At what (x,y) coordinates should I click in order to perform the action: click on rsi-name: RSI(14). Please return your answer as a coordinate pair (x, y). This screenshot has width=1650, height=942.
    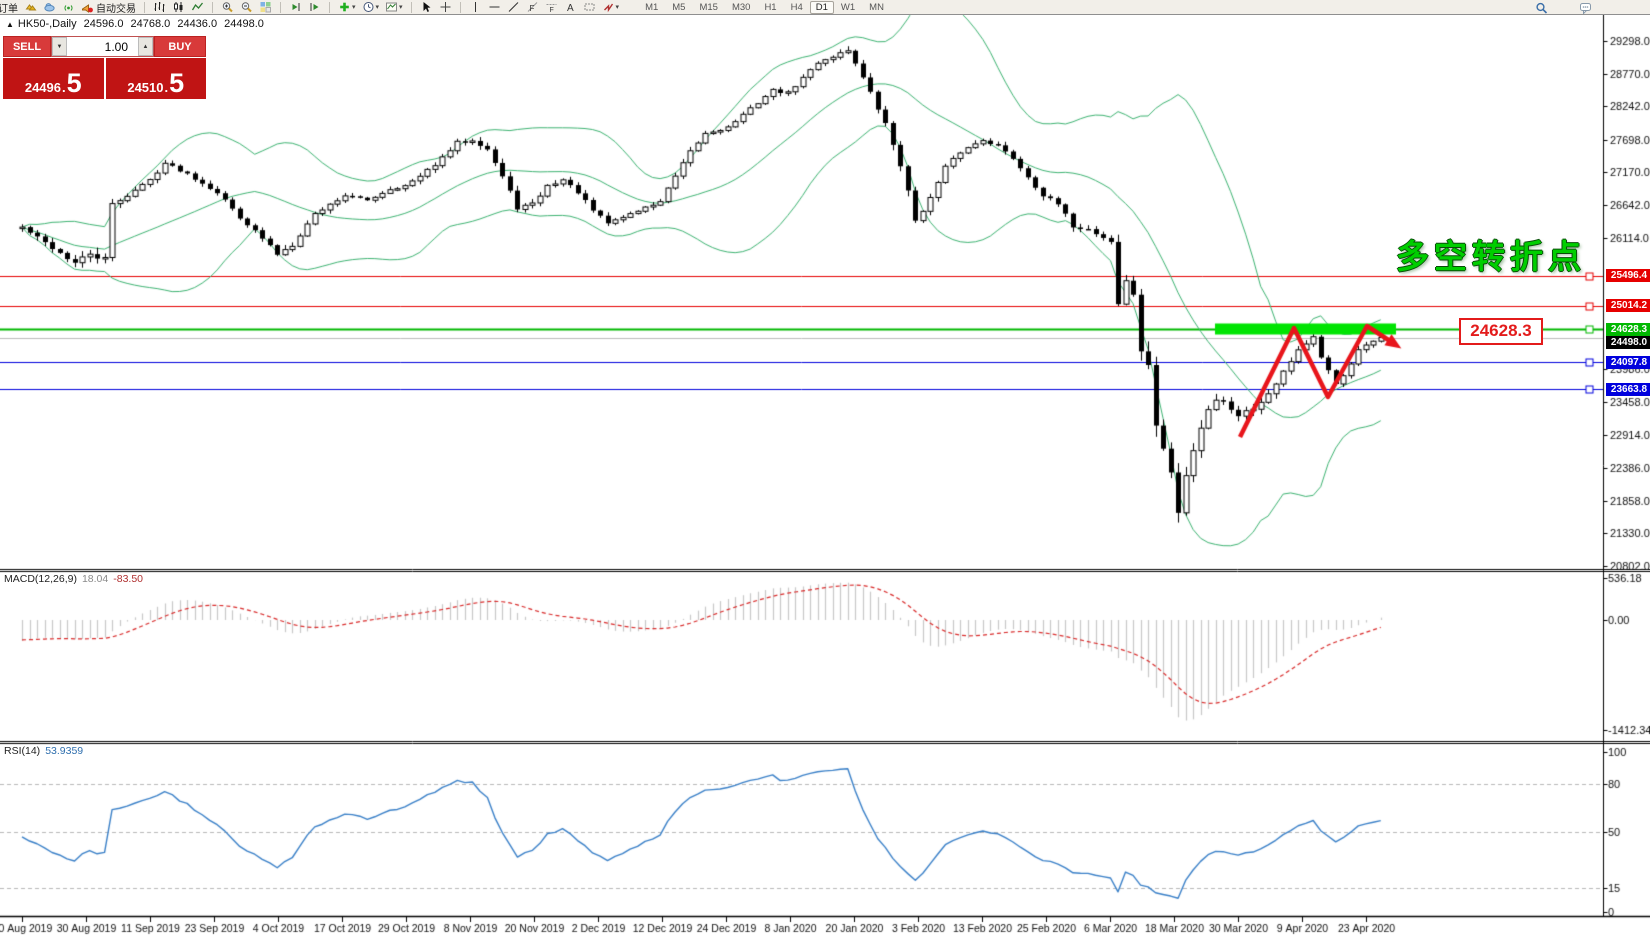
    Looking at the image, I should click on (22, 751).